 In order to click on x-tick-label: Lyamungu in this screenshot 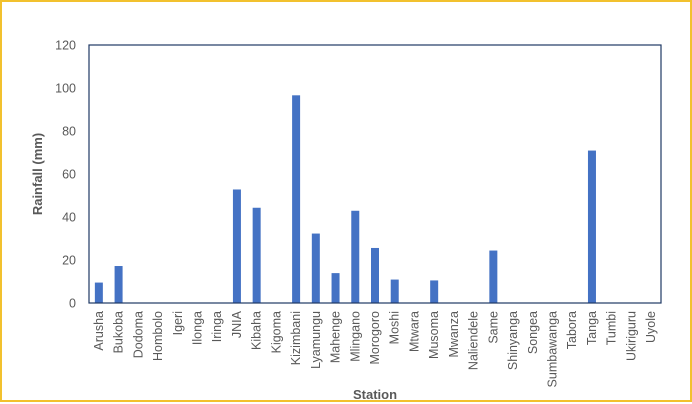, I will do `click(316, 340)`.